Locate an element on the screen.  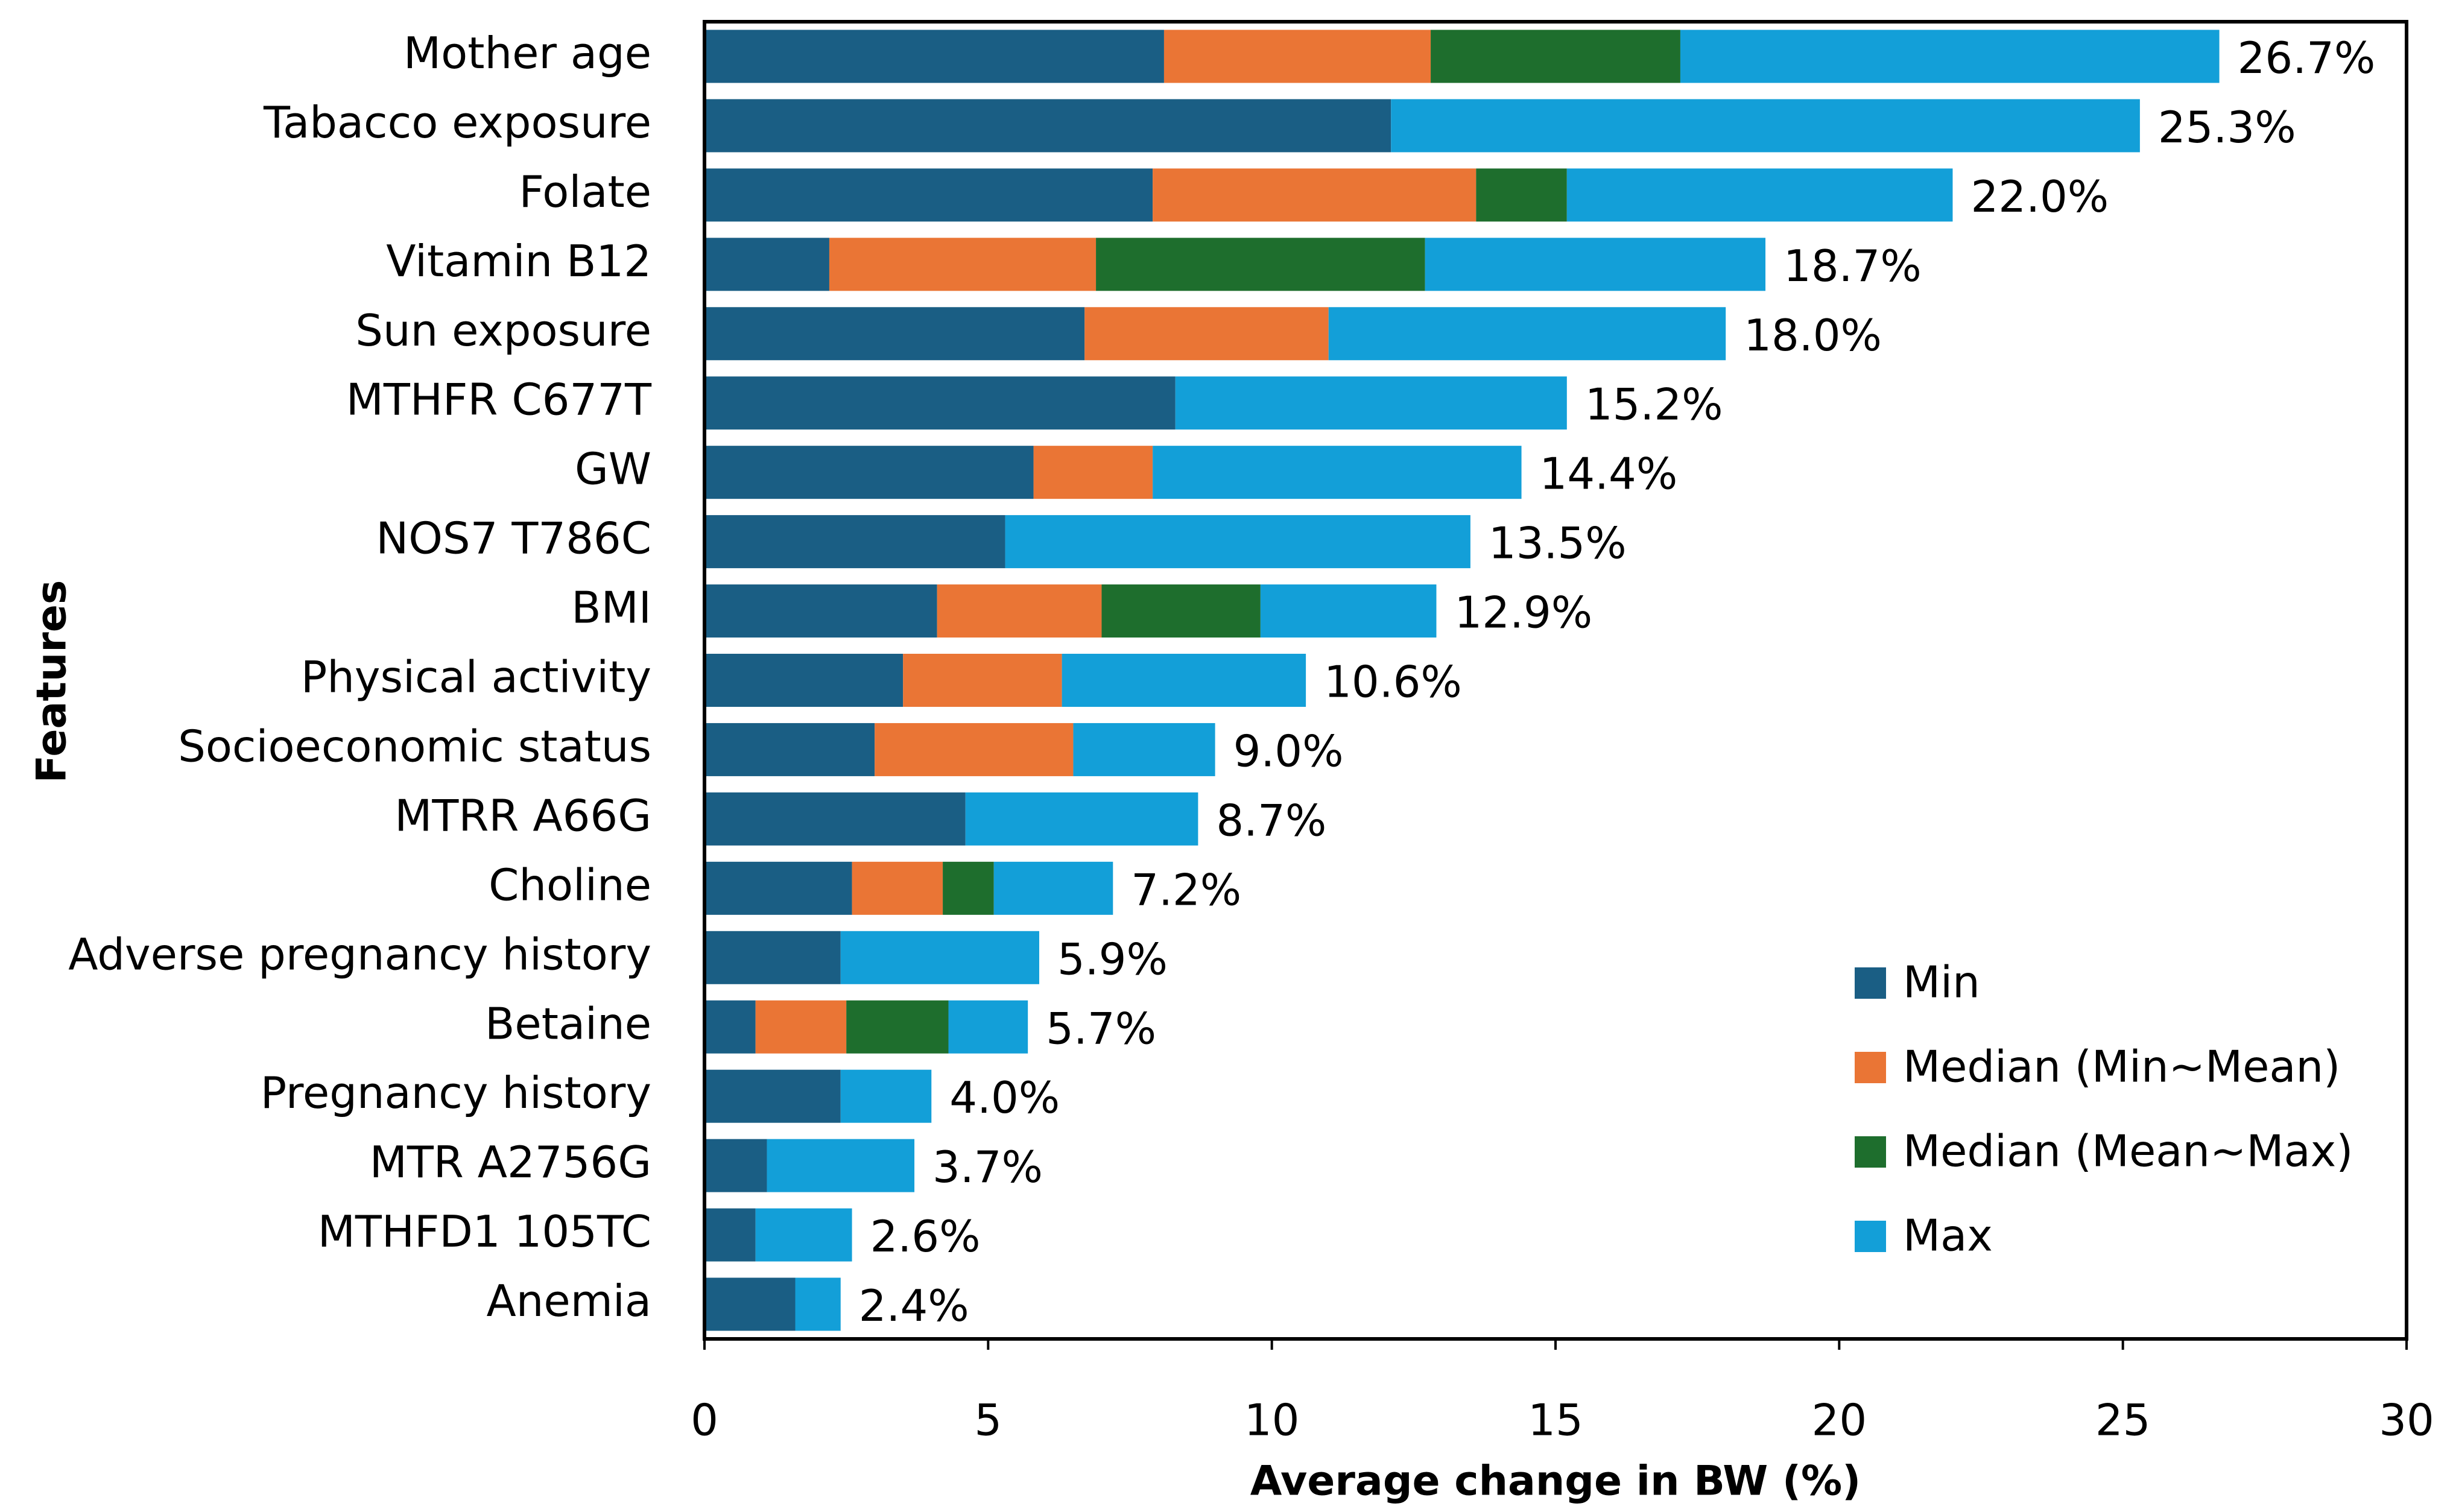
x-axis-title: Average change in BW (%) is located at coordinates (1555, 1481).